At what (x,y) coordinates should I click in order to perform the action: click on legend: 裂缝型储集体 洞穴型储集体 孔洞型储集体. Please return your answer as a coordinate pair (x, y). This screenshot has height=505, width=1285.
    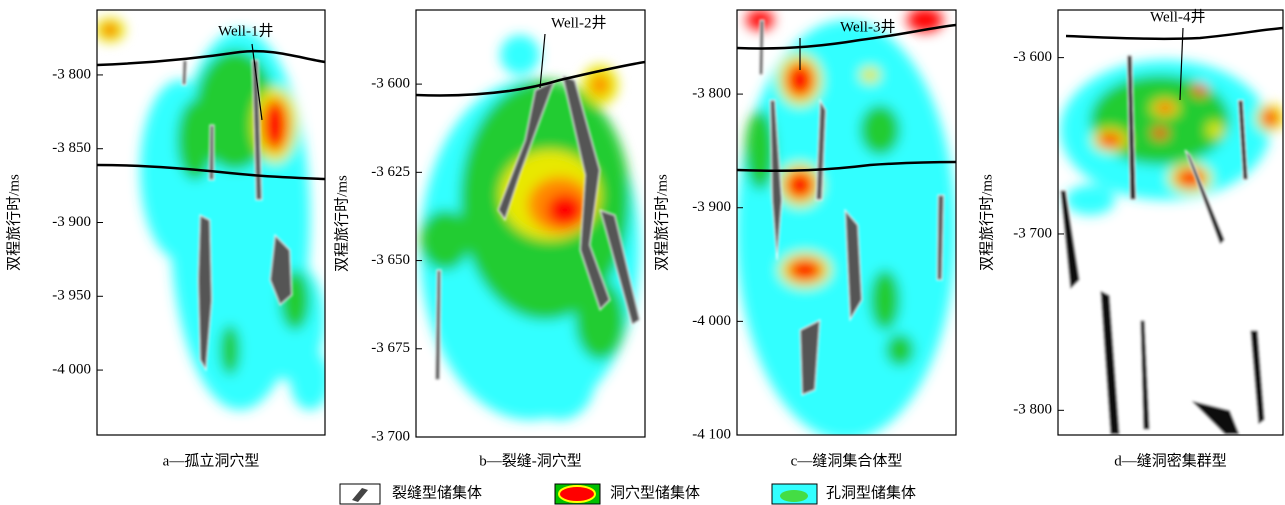
    Looking at the image, I should click on (627, 494).